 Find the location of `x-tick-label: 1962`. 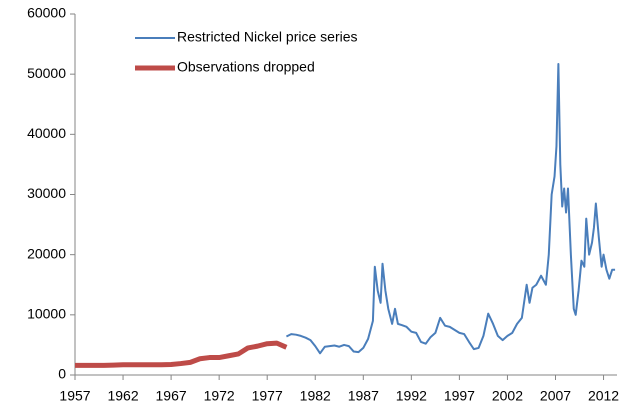

x-tick-label: 1962 is located at coordinates (122, 396).